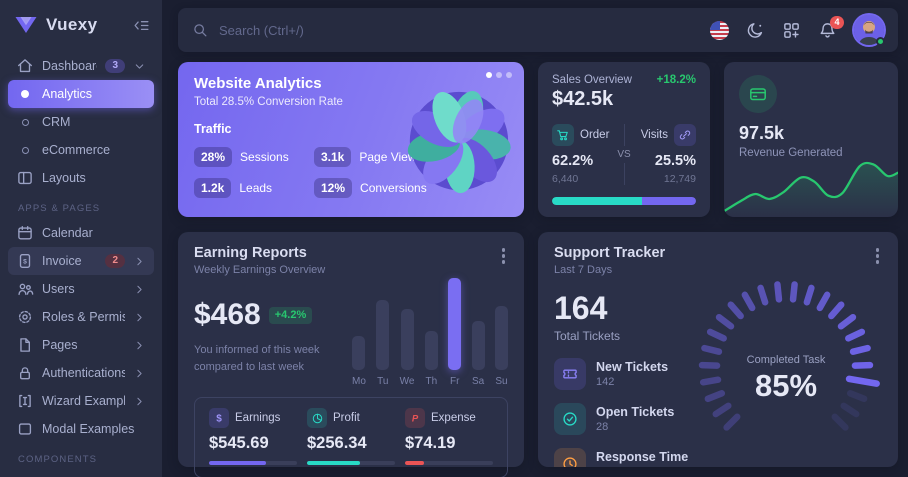  I want to click on active-dot-icon, so click(25, 94).